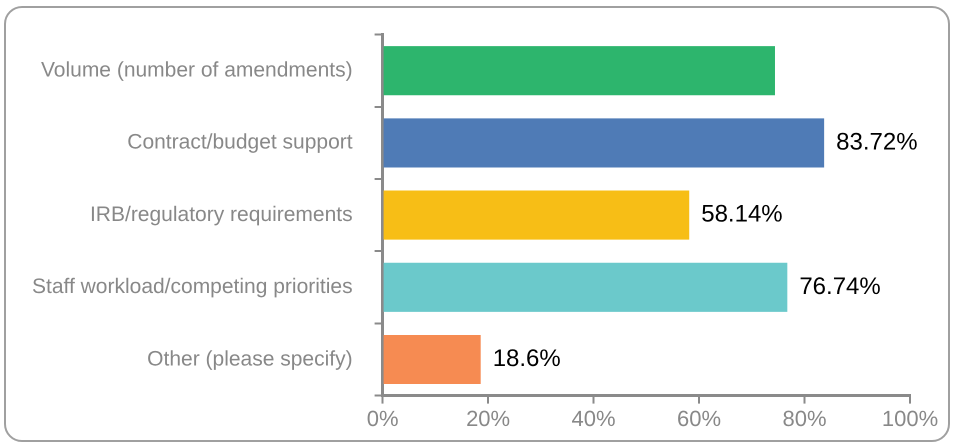 Image resolution: width=956 pixels, height=446 pixels. What do you see at coordinates (196, 70) in the screenshot?
I see `y-tick-label: Volume (number of amendments)` at bounding box center [196, 70].